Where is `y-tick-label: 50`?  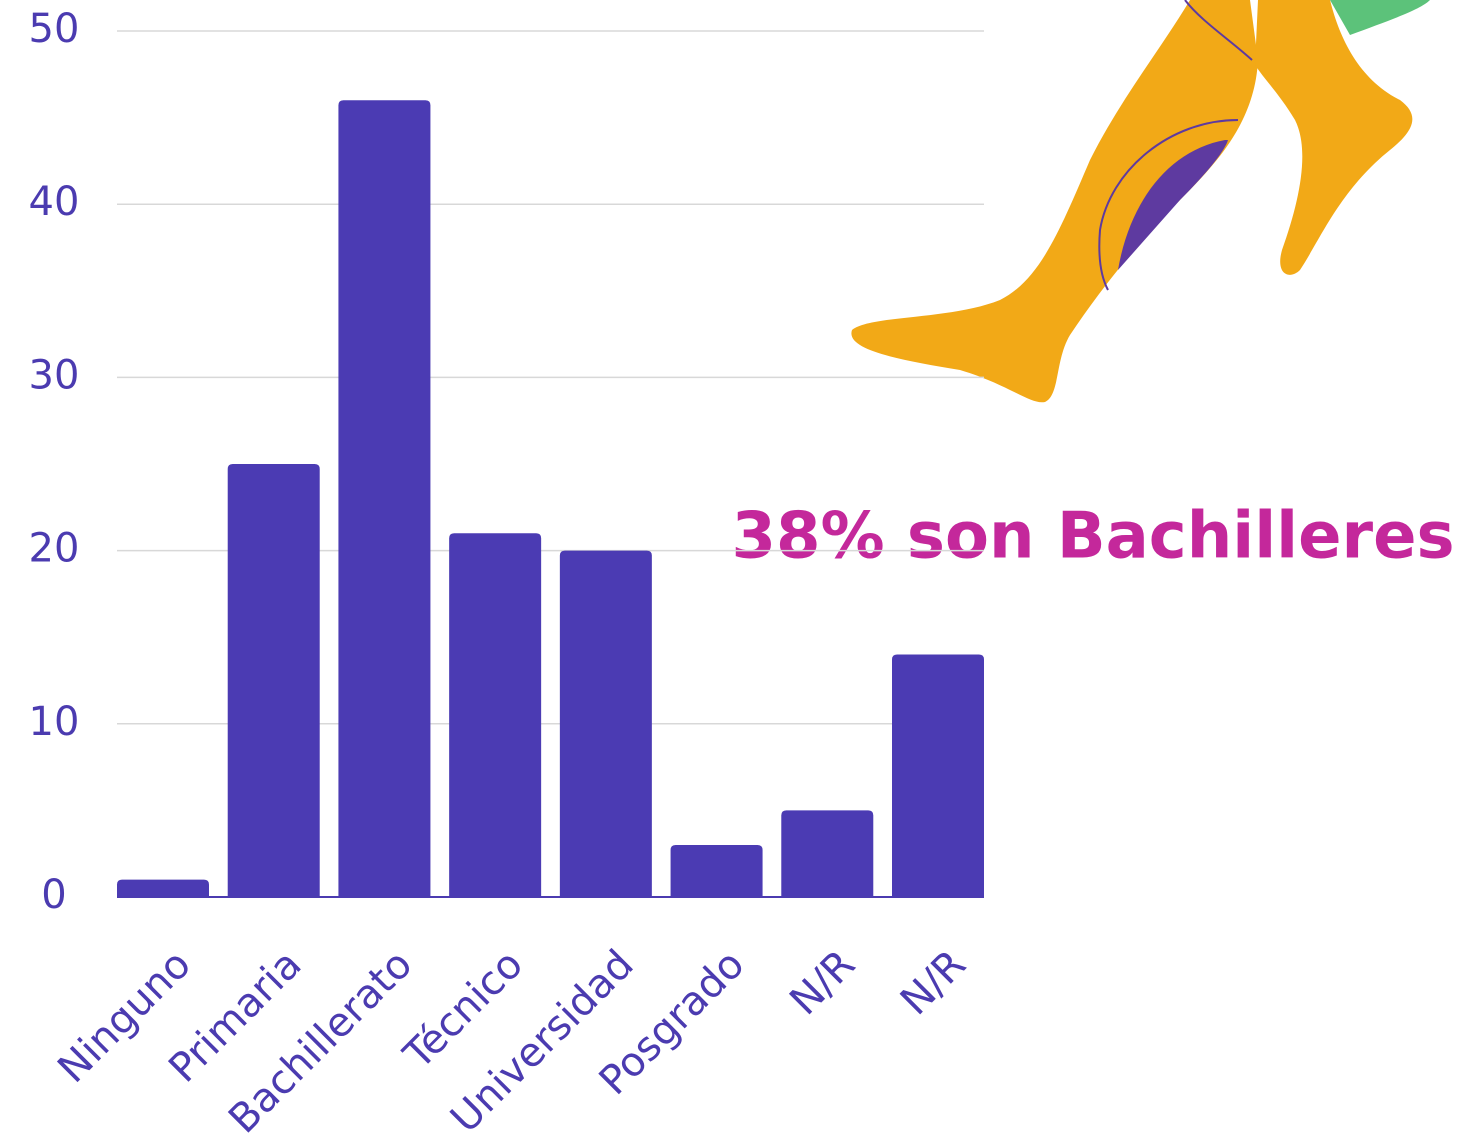 y-tick-label: 50 is located at coordinates (54, 29).